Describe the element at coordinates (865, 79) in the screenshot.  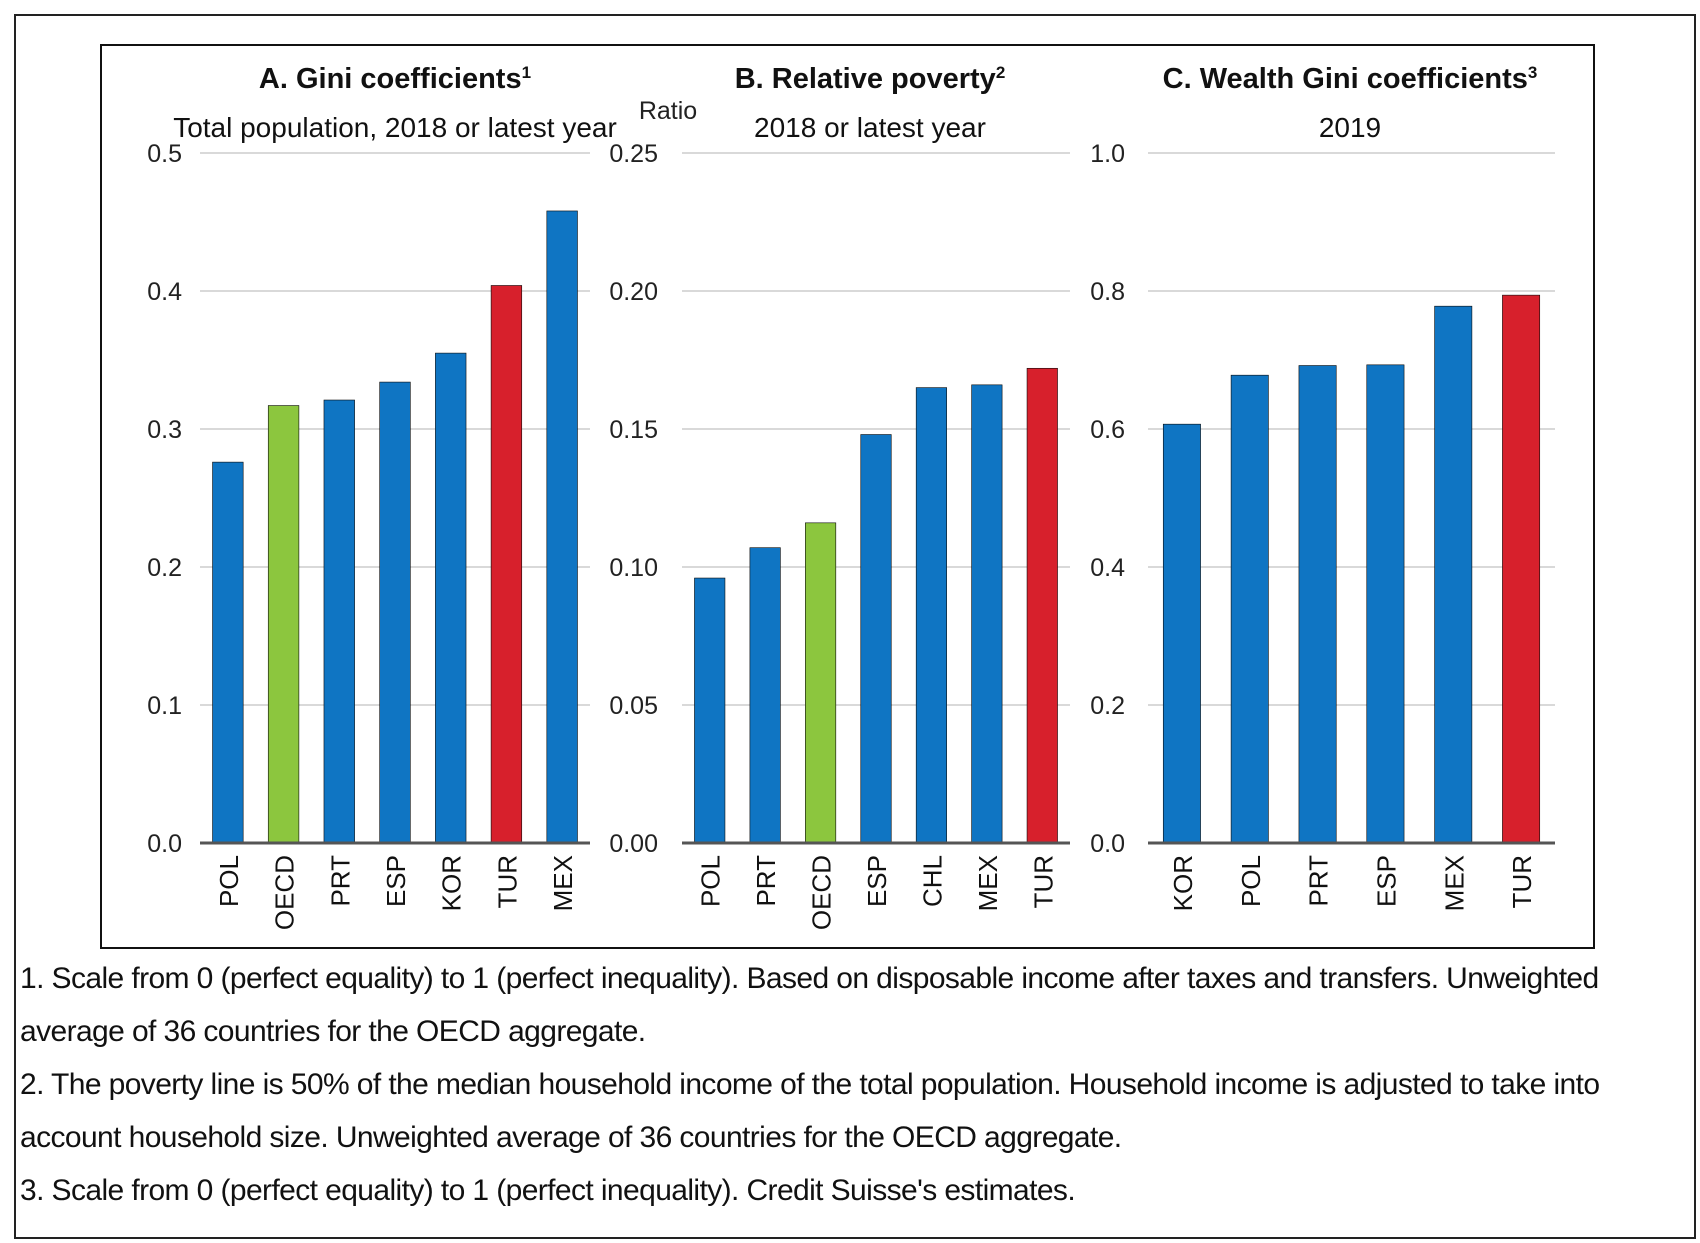
I see `panel-title-text: B. Relative poverty` at that location.